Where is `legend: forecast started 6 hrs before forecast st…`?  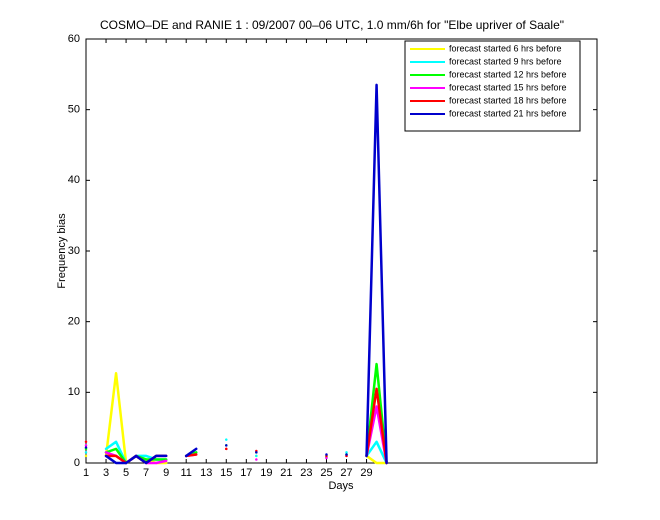
legend: forecast started 6 hrs before forecast st… is located at coordinates (492, 86).